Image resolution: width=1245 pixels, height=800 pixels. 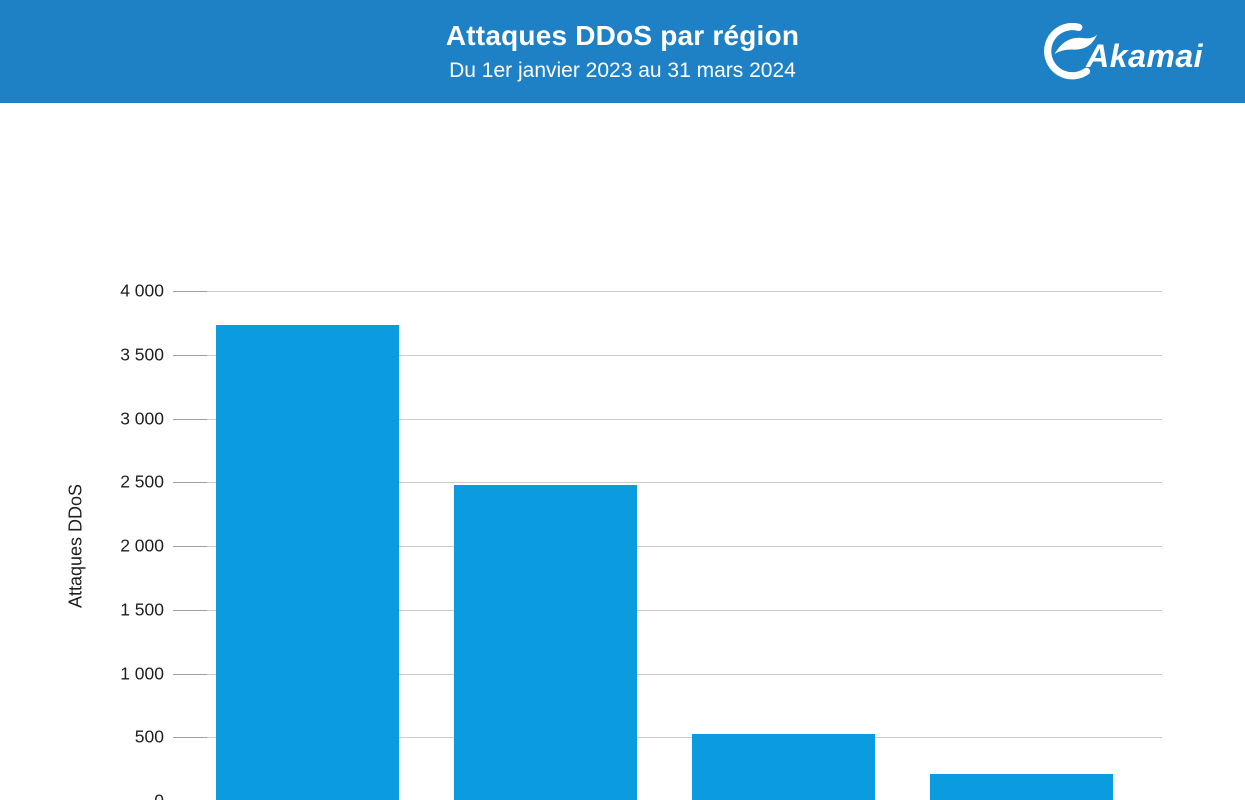 I want to click on bar-apj, so click(x=783, y=767).